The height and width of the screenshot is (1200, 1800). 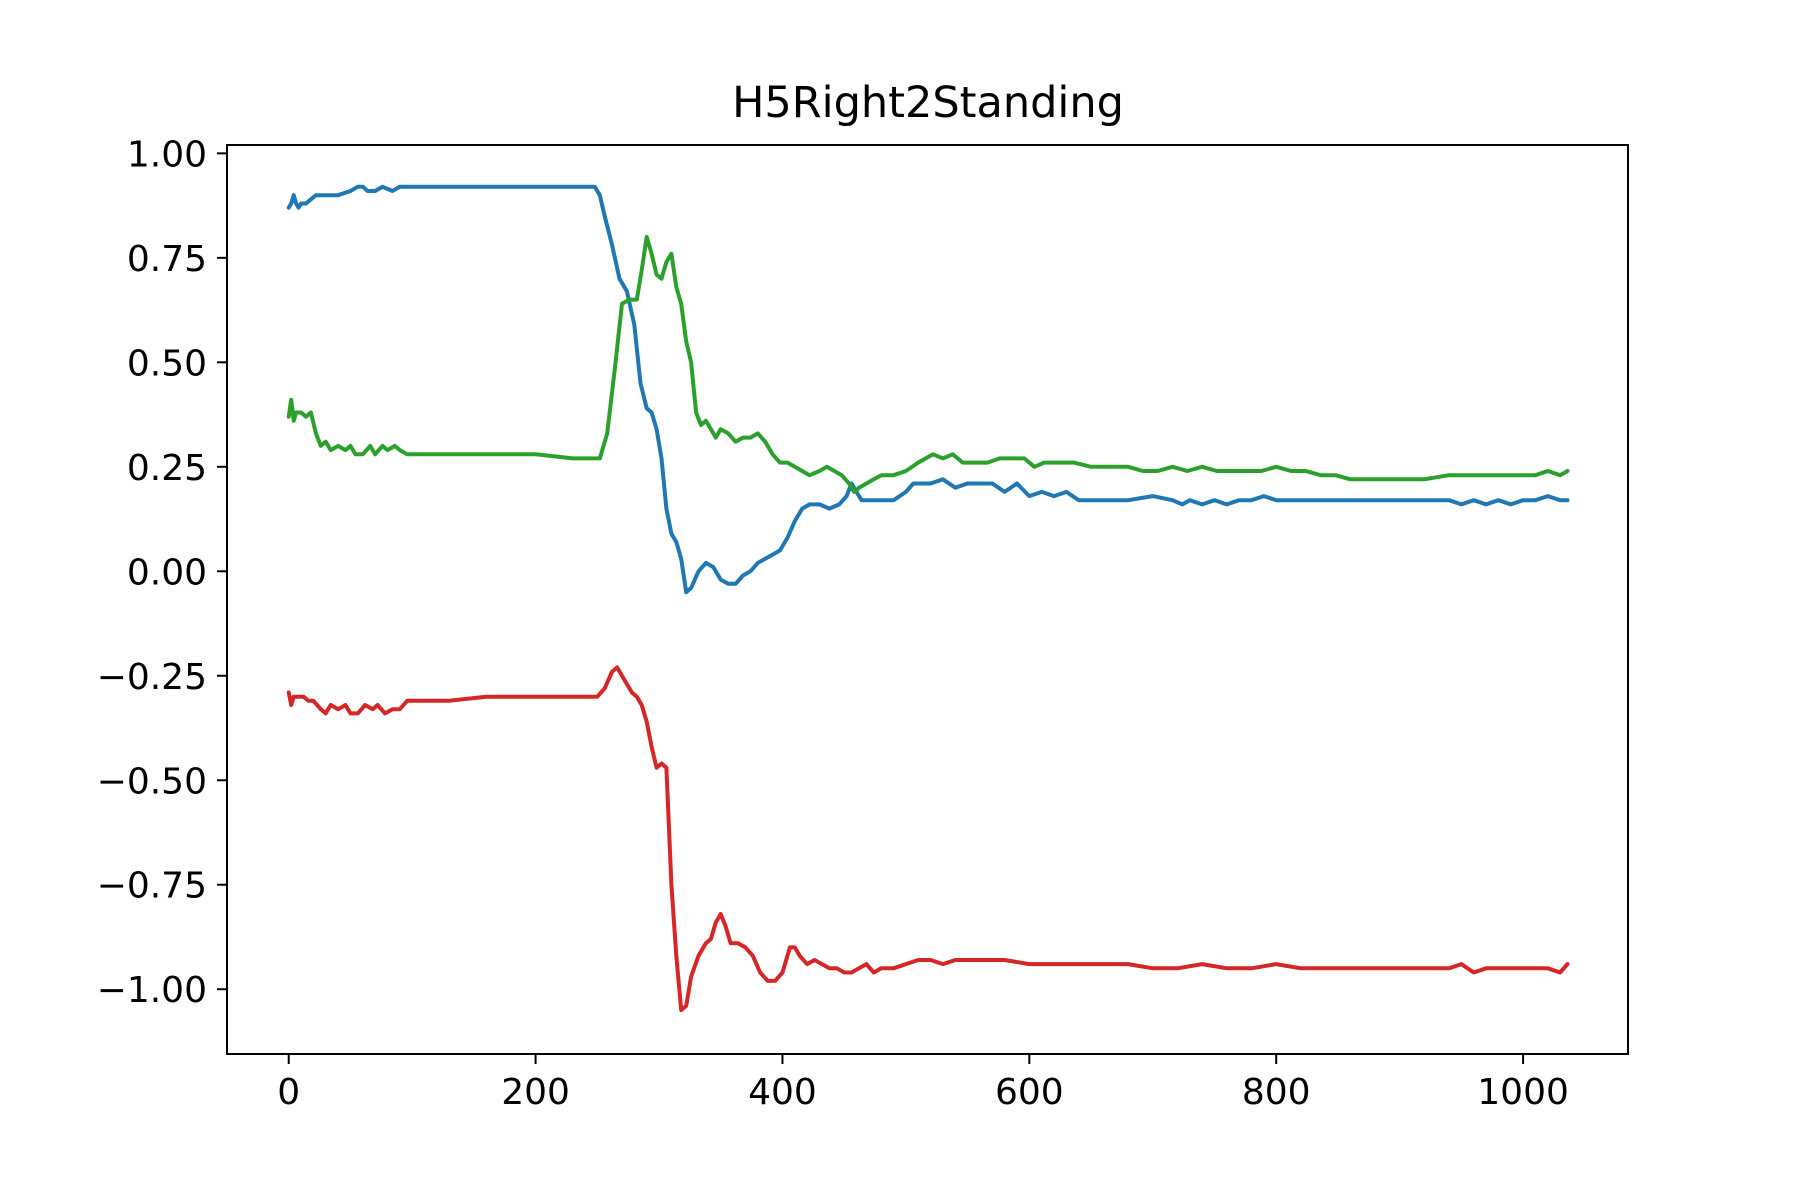 I want to click on x-tick-label: 600, so click(x=1029, y=1092).